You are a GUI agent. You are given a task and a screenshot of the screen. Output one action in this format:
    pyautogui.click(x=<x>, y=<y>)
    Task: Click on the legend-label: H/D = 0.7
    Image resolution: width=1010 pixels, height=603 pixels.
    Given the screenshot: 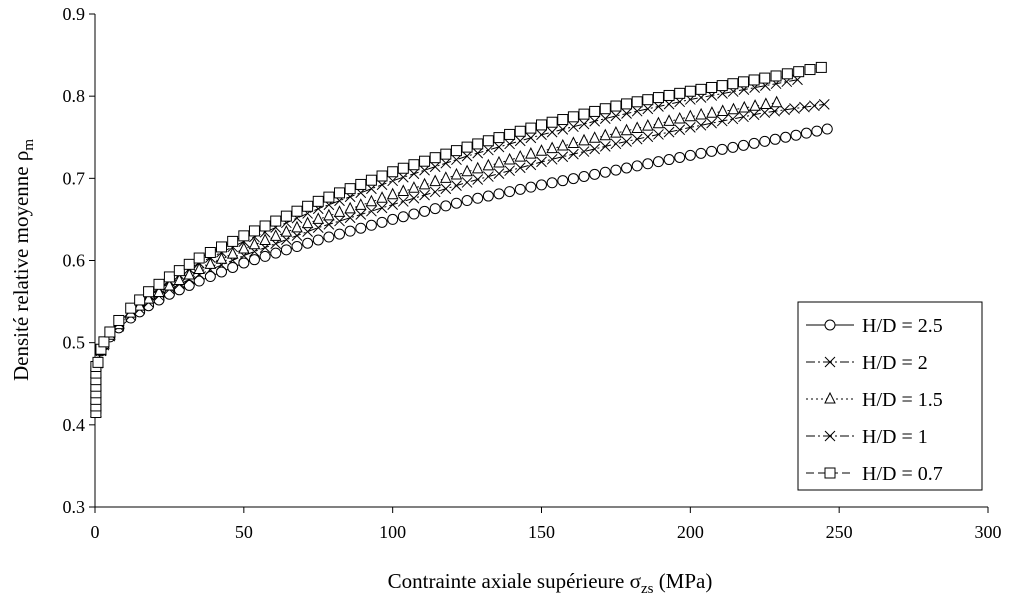 What is the action you would take?
    pyautogui.click(x=902, y=474)
    